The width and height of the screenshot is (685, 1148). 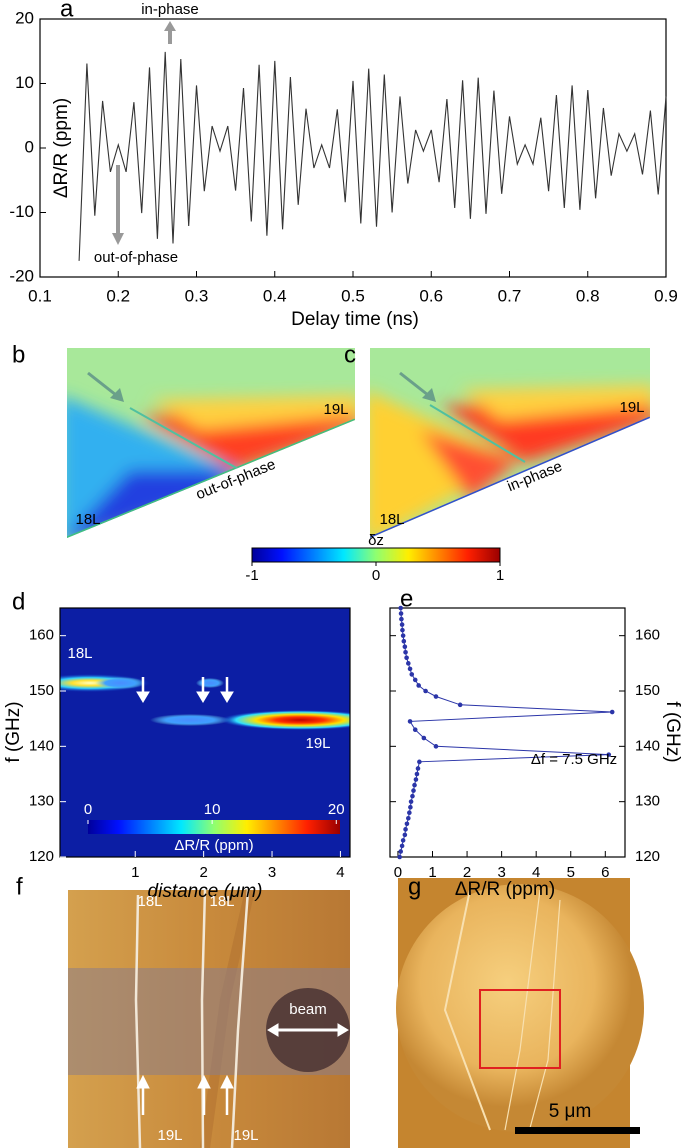 What do you see at coordinates (118, 295) in the screenshot?
I see `x-tick-label: 0.2` at bounding box center [118, 295].